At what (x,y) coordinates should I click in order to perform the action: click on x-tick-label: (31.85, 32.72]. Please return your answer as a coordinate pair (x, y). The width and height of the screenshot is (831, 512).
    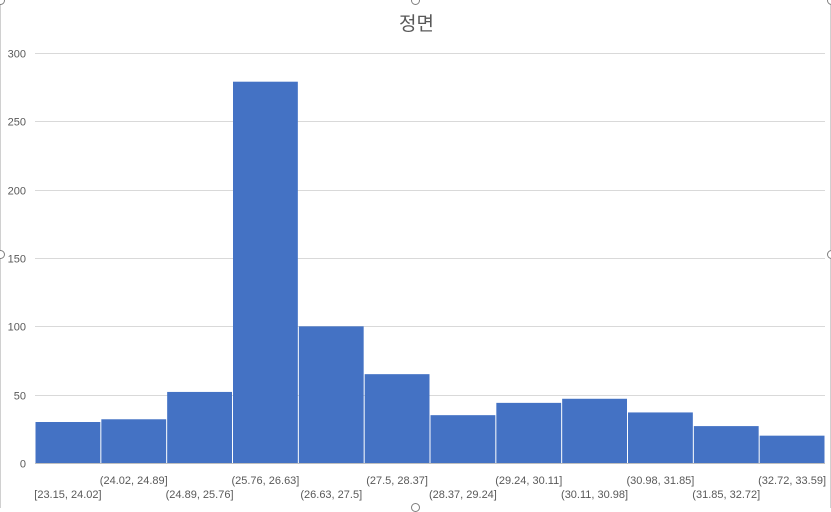
    Looking at the image, I should click on (726, 495).